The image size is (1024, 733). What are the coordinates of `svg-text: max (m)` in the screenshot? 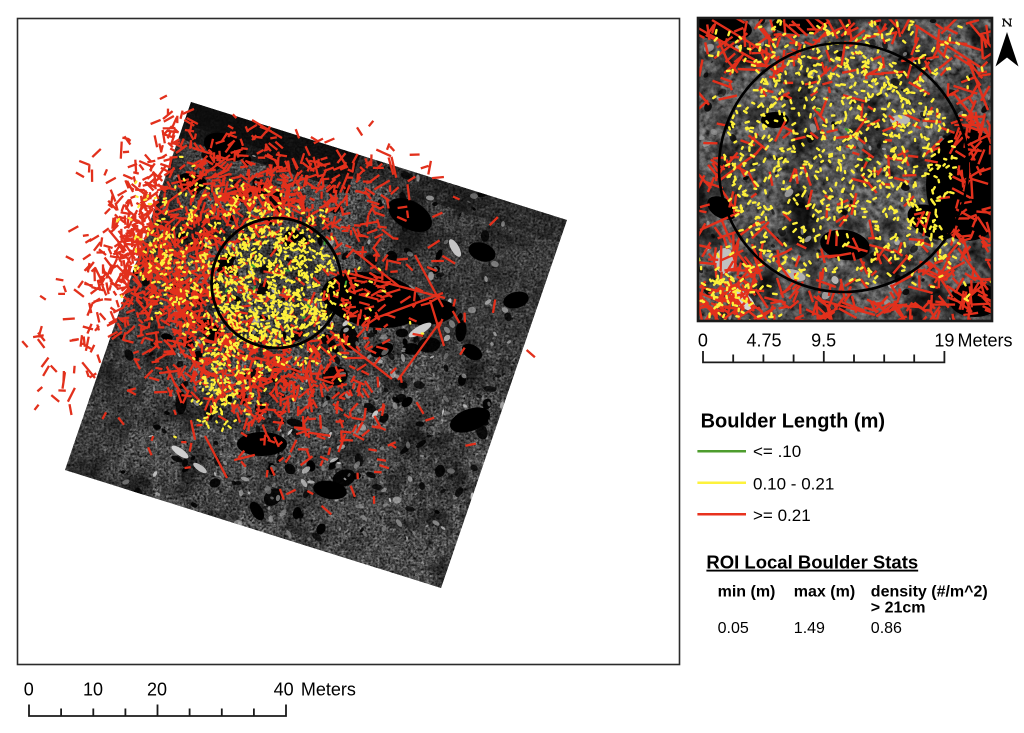 It's located at (824, 591).